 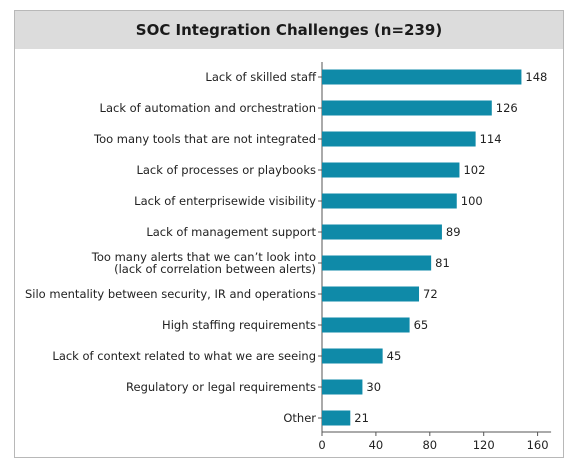 What do you see at coordinates (429, 445) in the screenshot?
I see `x-tick-label: 80` at bounding box center [429, 445].